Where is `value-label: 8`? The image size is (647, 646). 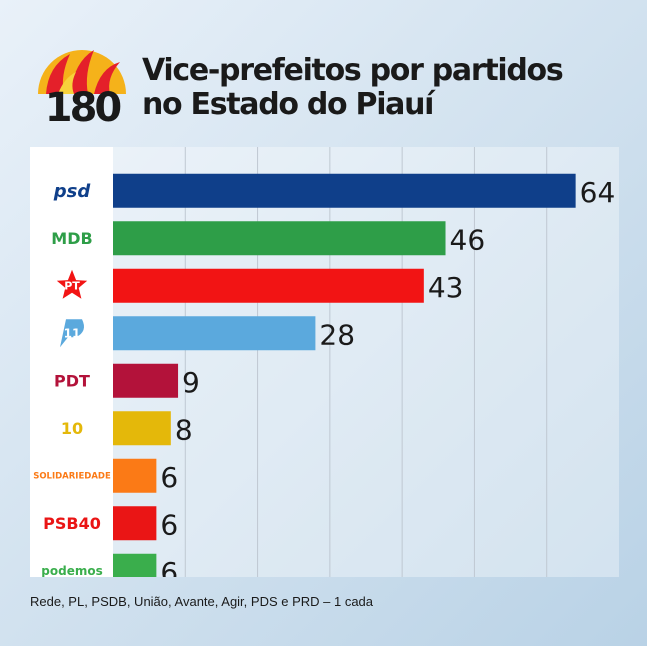 value-label: 8 is located at coordinates (184, 429).